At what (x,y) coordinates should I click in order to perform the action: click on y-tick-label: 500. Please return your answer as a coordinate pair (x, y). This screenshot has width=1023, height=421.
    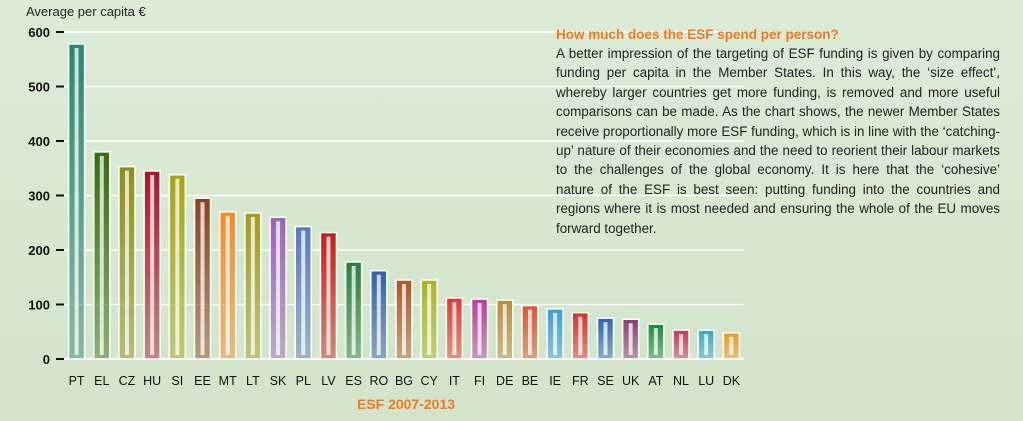
    Looking at the image, I should click on (39, 87).